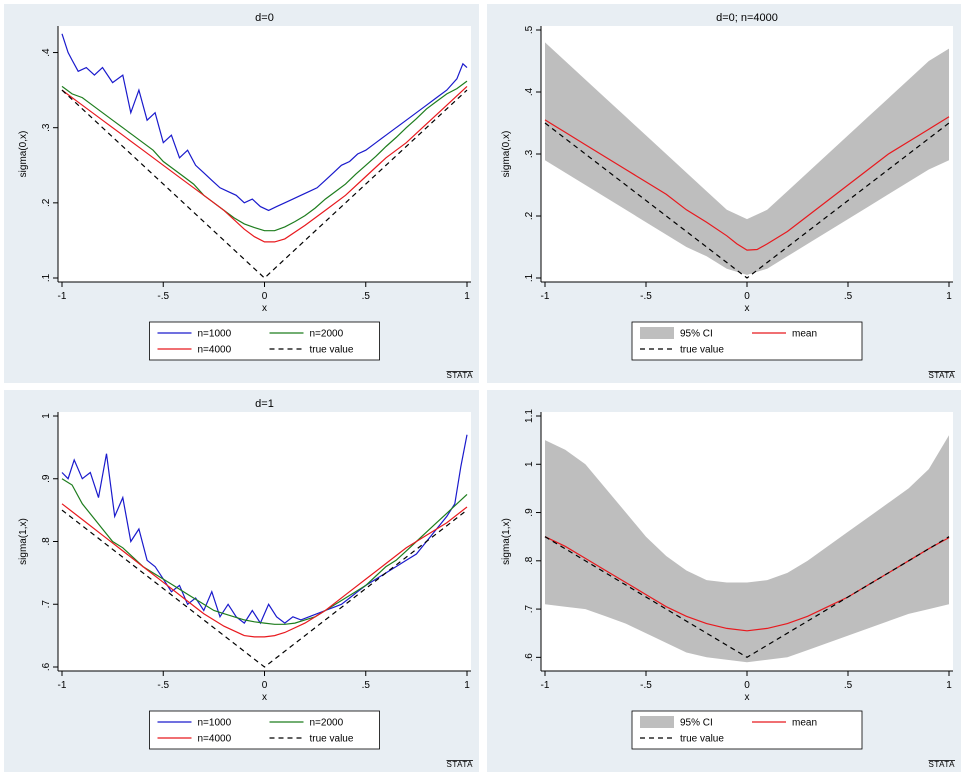  I want to click on y-tick-label: 1.1, so click(529, 416).